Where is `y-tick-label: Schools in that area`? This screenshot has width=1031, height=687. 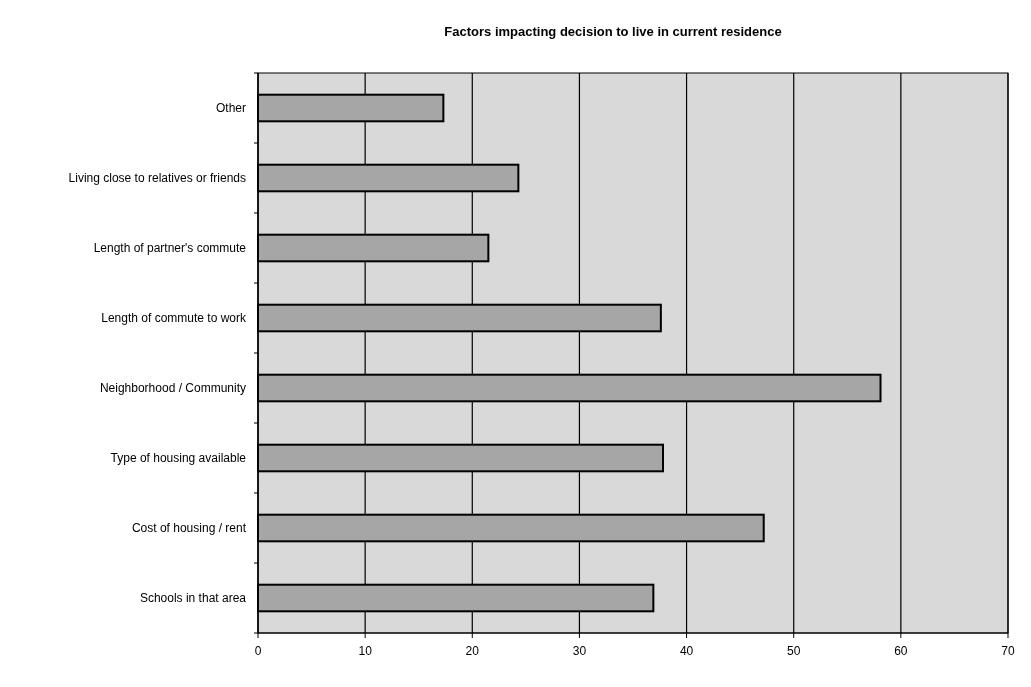
y-tick-label: Schools in that area is located at coordinates (193, 598).